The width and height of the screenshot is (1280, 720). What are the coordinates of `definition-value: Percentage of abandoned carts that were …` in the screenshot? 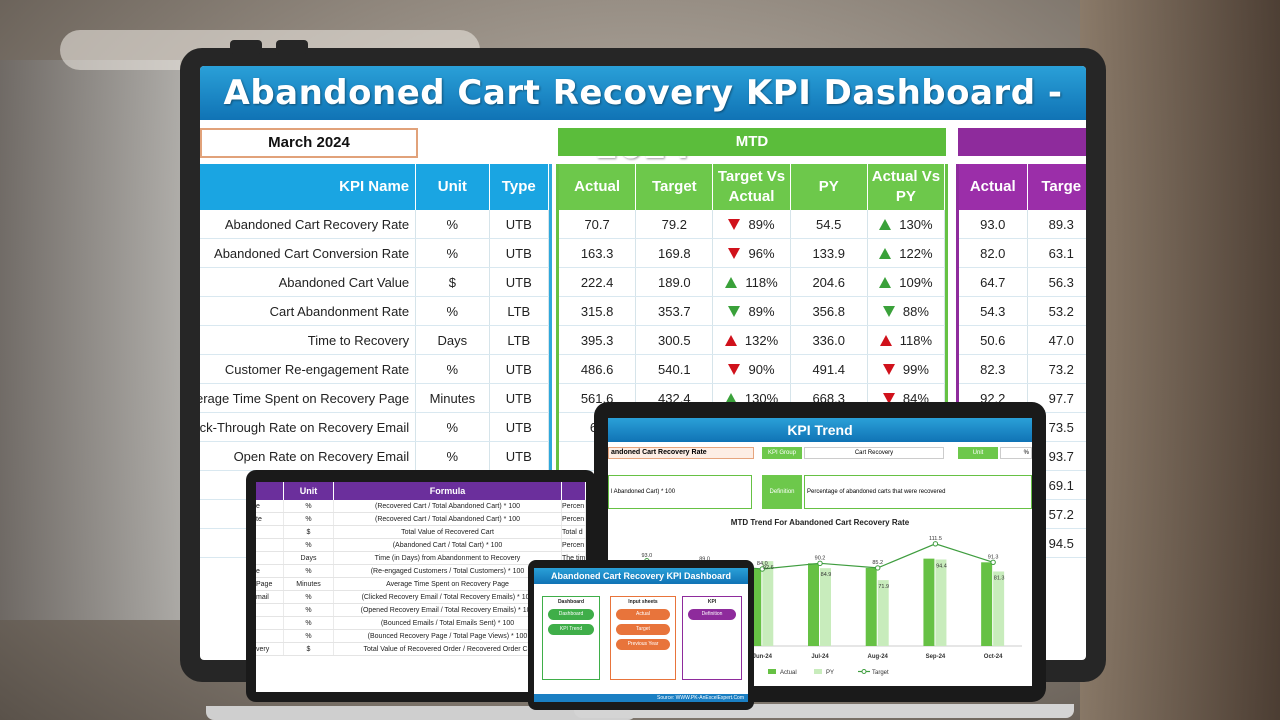 It's located at (918, 492).